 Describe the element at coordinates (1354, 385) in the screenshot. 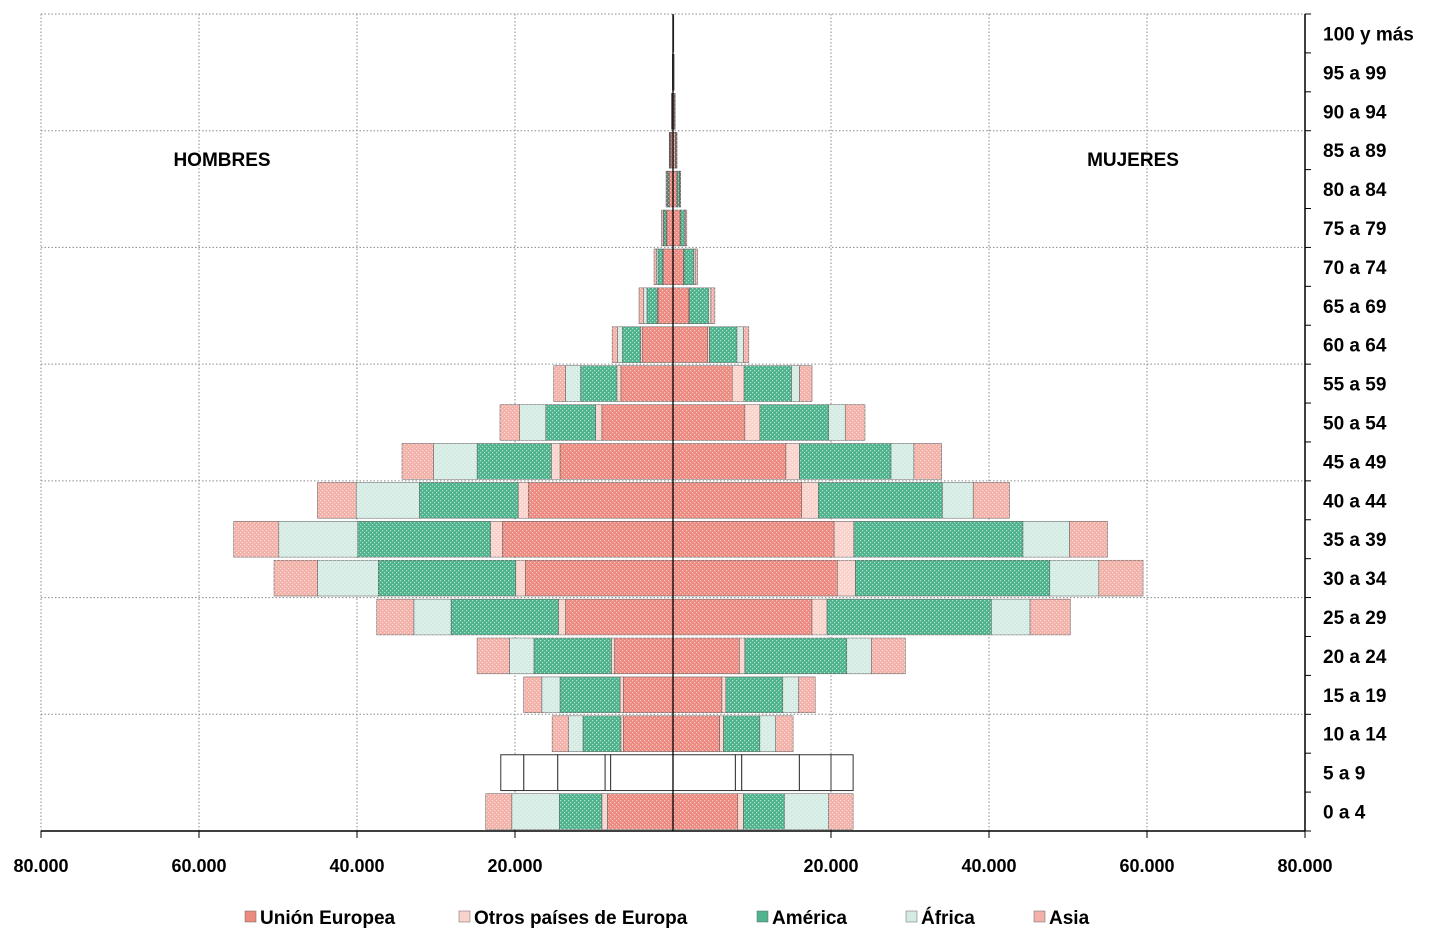

I see `age-group-label: 55 a 59` at that location.